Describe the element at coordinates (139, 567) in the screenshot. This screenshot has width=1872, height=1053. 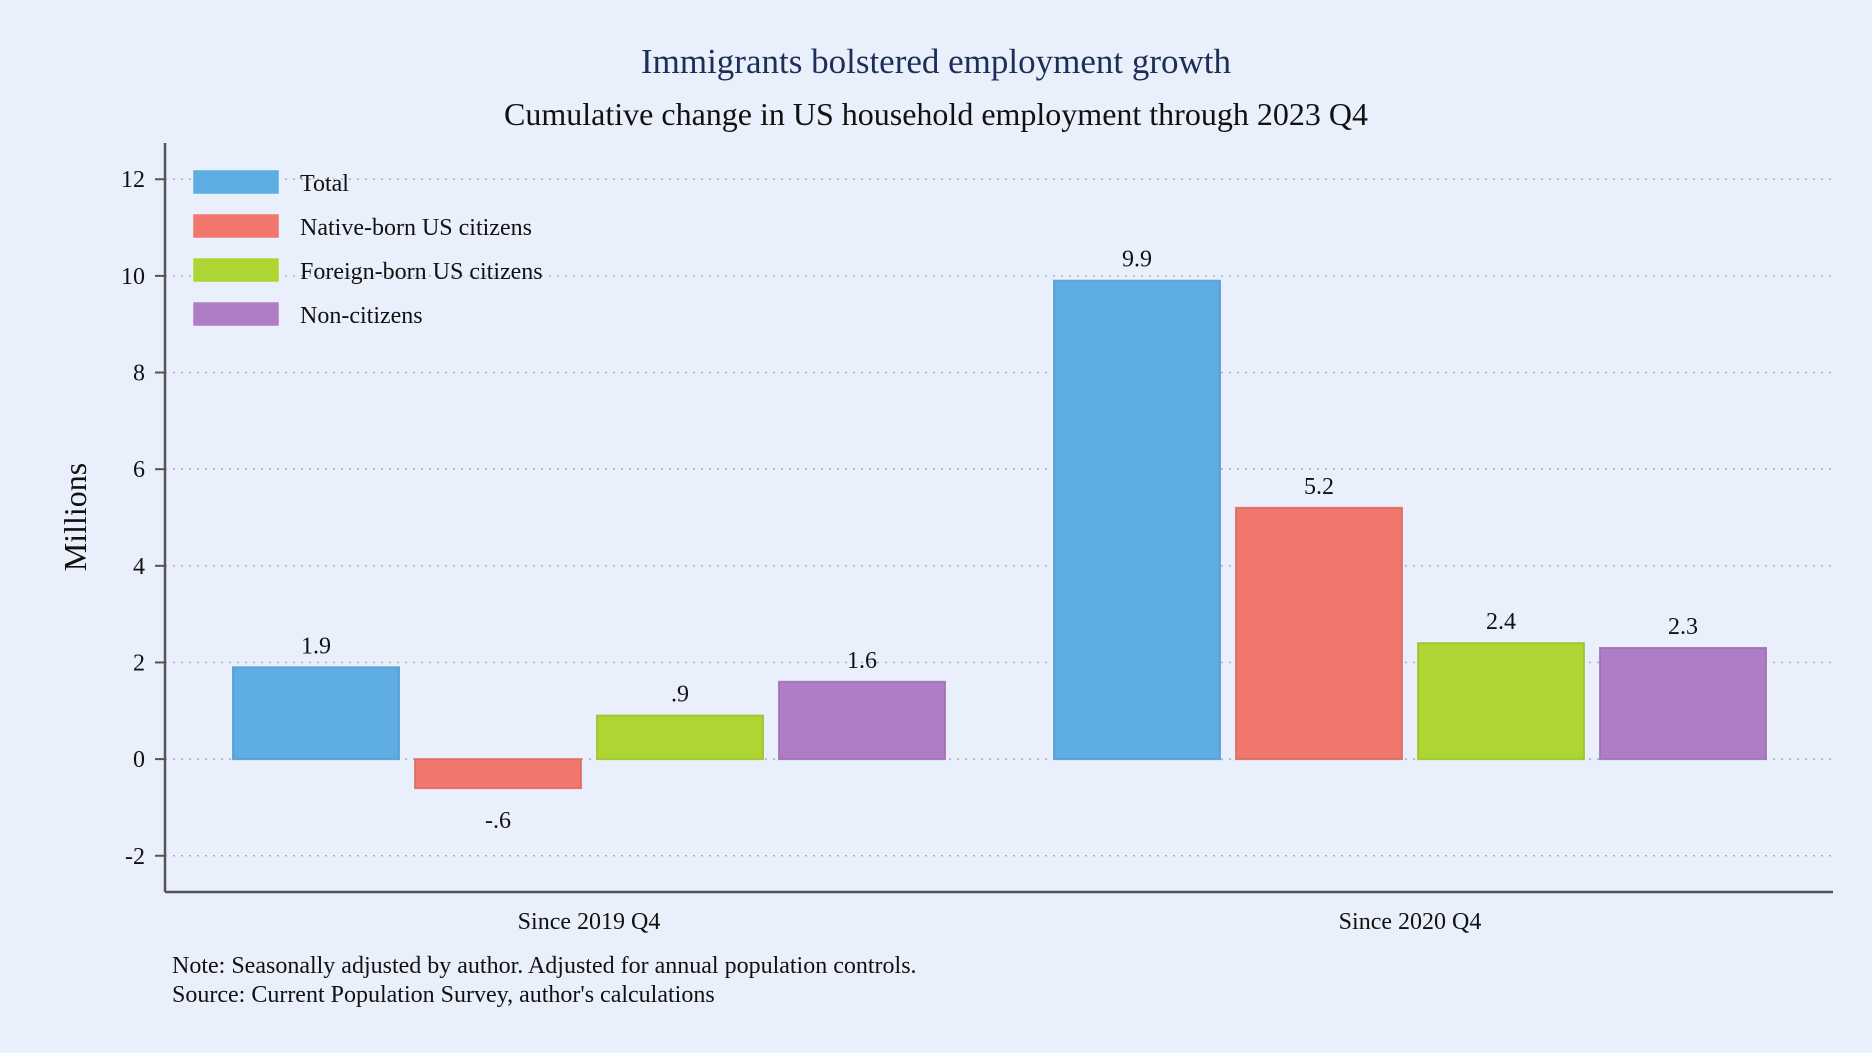
I see `y-tick-label: 4` at that location.